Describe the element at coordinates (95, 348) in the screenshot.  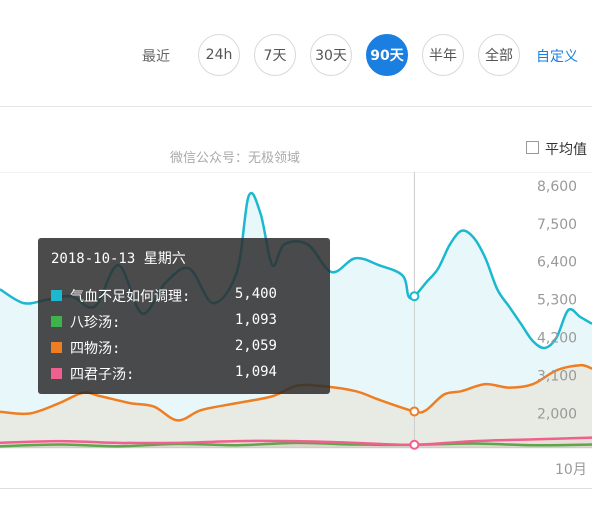
I see `tooltip-series-name: 四物汤:` at that location.